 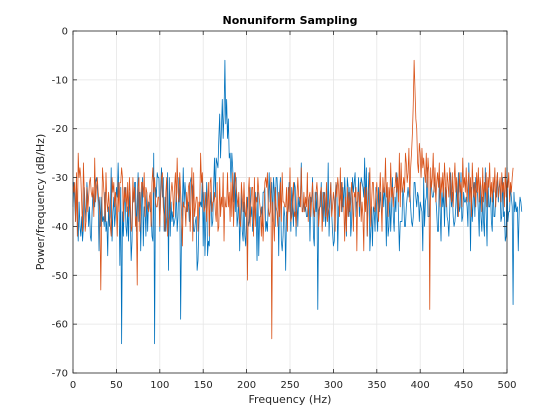 I want to click on y-axis-label: Power/frequency (dB/Hz), so click(x=40, y=202).